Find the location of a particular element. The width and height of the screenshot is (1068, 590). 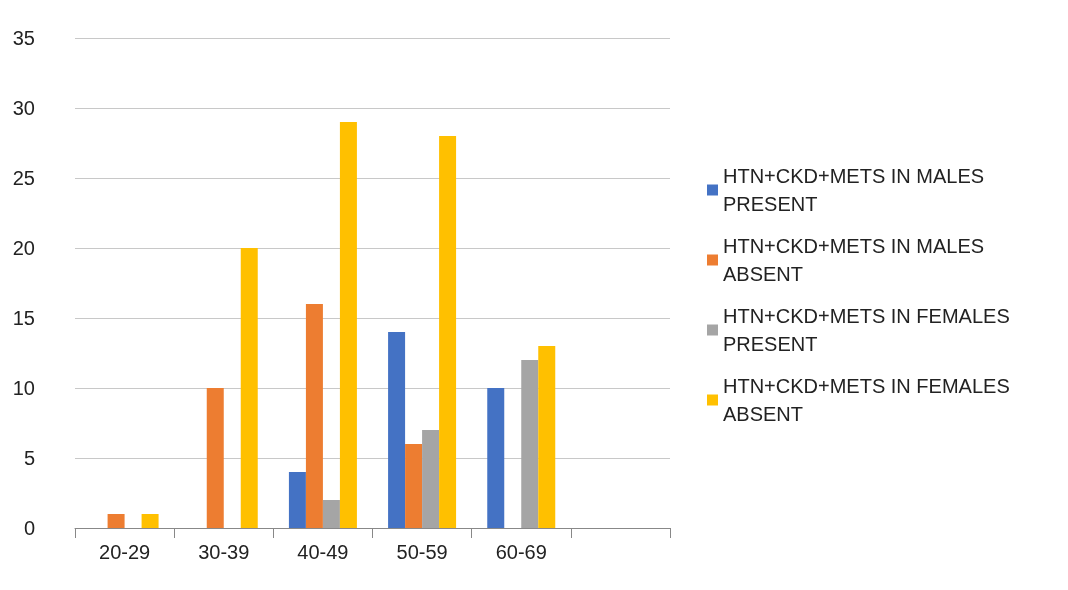

legend-label: HTN+CKD+METS IN MALES PRESENT is located at coordinates (856, 190).